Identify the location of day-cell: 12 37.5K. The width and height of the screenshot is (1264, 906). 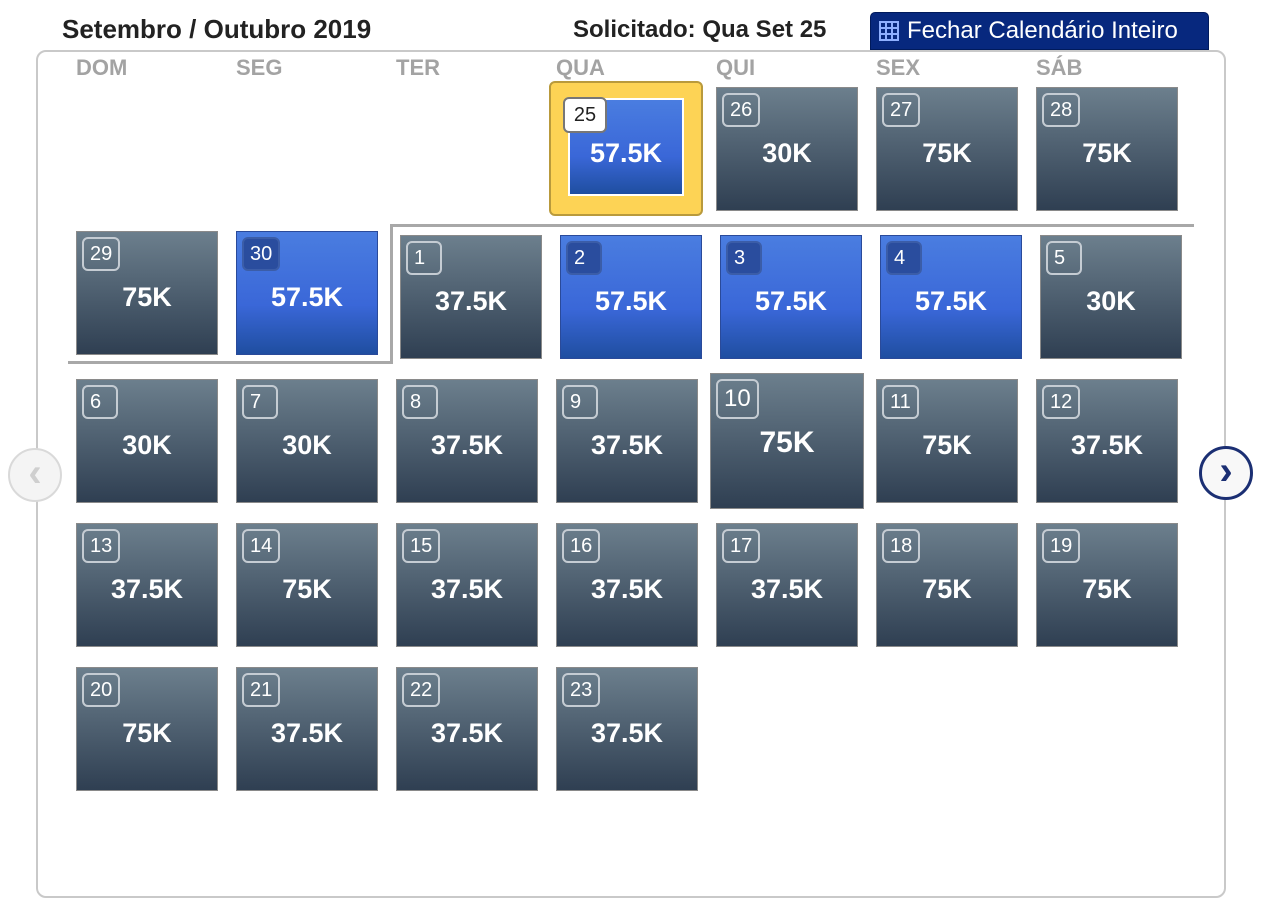
(1107, 441).